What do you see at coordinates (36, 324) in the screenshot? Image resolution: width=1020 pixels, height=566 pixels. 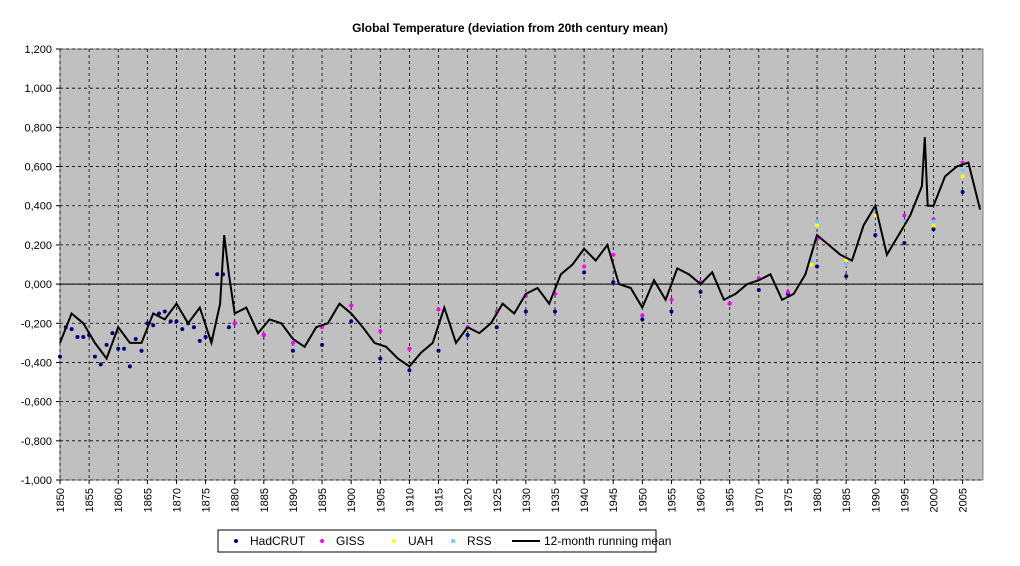 I see `y-tick-label: -0,200` at bounding box center [36, 324].